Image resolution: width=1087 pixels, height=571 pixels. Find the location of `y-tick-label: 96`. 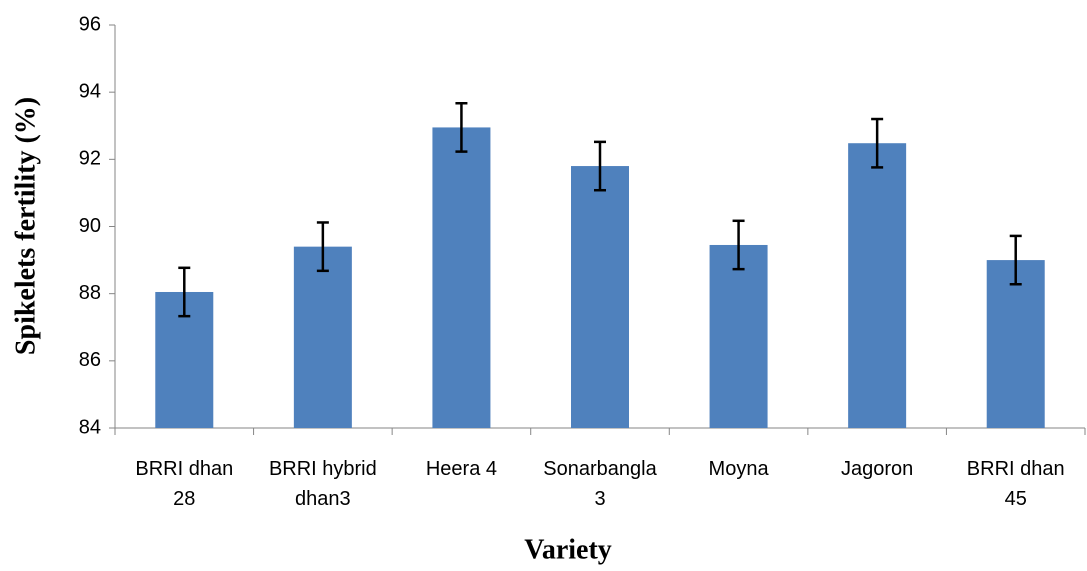

y-tick-label: 96 is located at coordinates (90, 24).